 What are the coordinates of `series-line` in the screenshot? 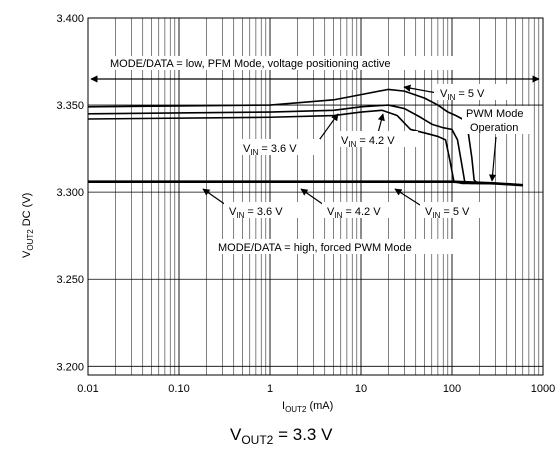 It's located at (305, 183).